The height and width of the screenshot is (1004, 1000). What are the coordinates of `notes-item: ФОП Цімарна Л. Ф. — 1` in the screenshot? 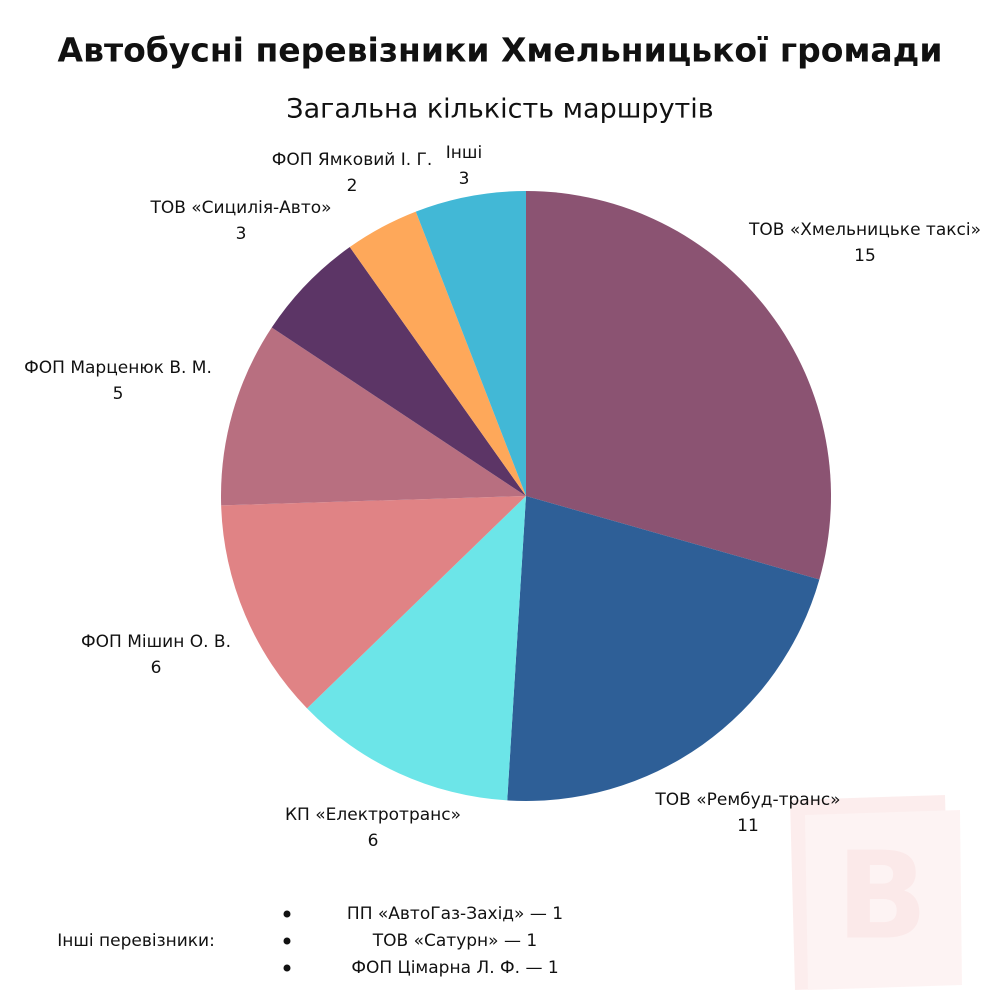 It's located at (454, 968).